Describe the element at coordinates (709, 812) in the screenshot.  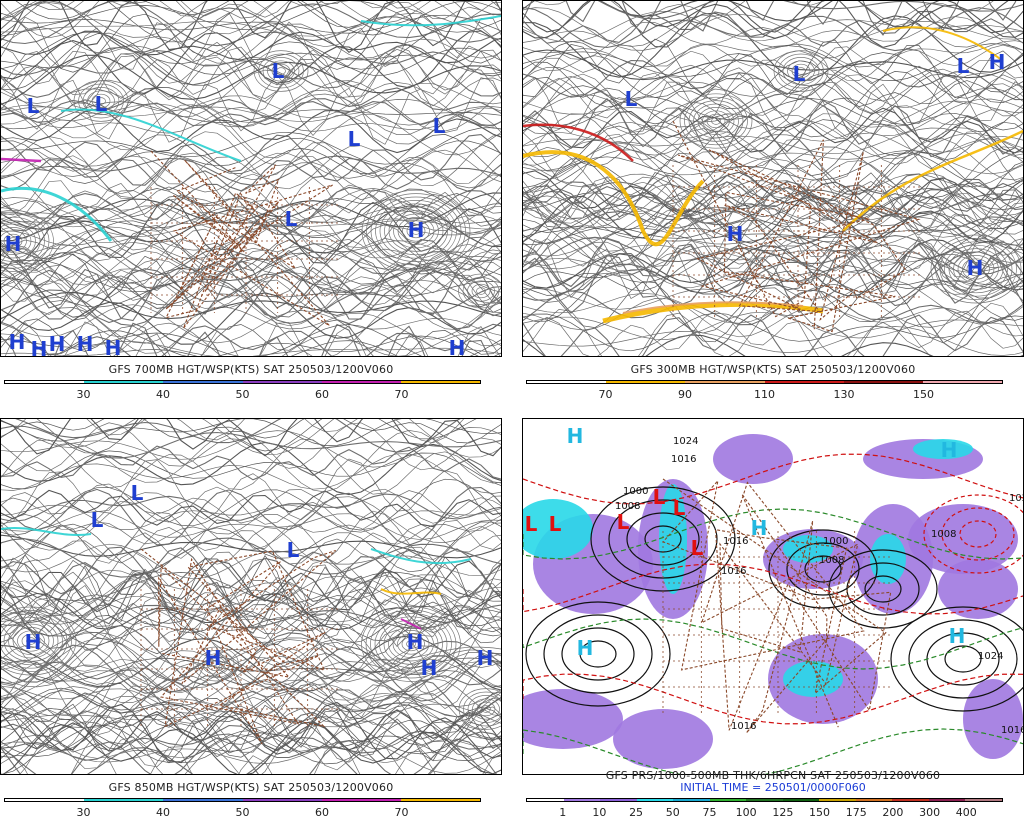
I see `colorbar-tick-label: 75` at that location.